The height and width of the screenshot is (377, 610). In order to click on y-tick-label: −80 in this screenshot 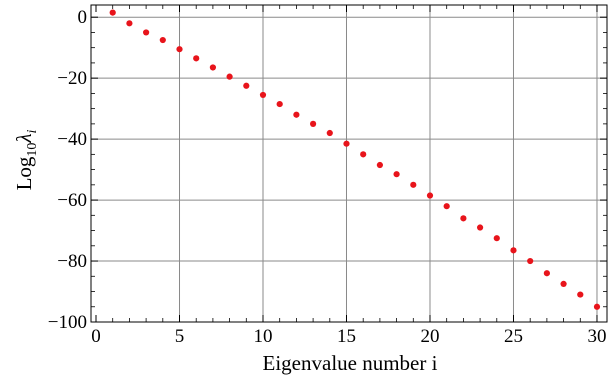, I will do `click(72, 261)`.